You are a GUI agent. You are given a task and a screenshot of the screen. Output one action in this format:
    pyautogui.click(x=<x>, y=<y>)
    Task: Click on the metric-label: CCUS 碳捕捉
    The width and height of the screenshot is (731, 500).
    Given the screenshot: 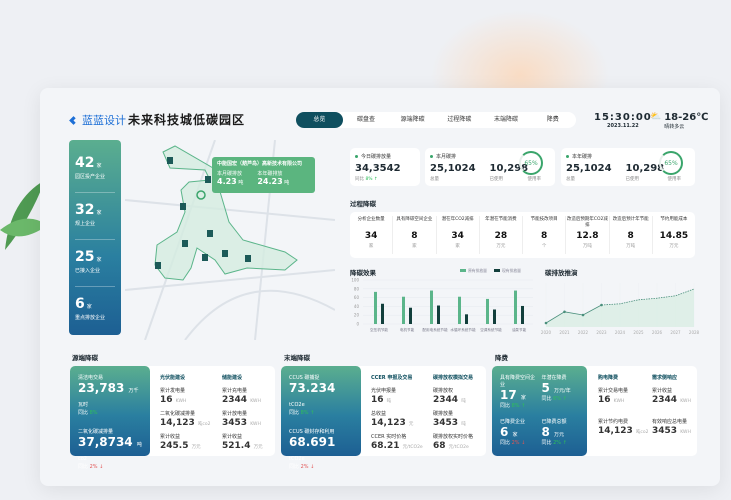 What is the action you would take?
    pyautogui.click(x=304, y=378)
    